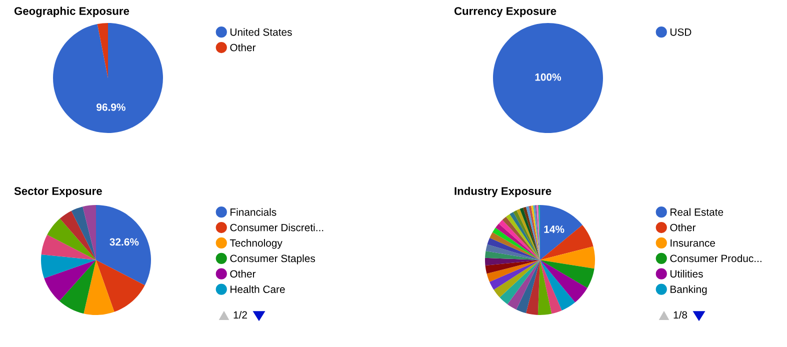 The image size is (787, 347). I want to click on legend-label: Financials, so click(253, 212).